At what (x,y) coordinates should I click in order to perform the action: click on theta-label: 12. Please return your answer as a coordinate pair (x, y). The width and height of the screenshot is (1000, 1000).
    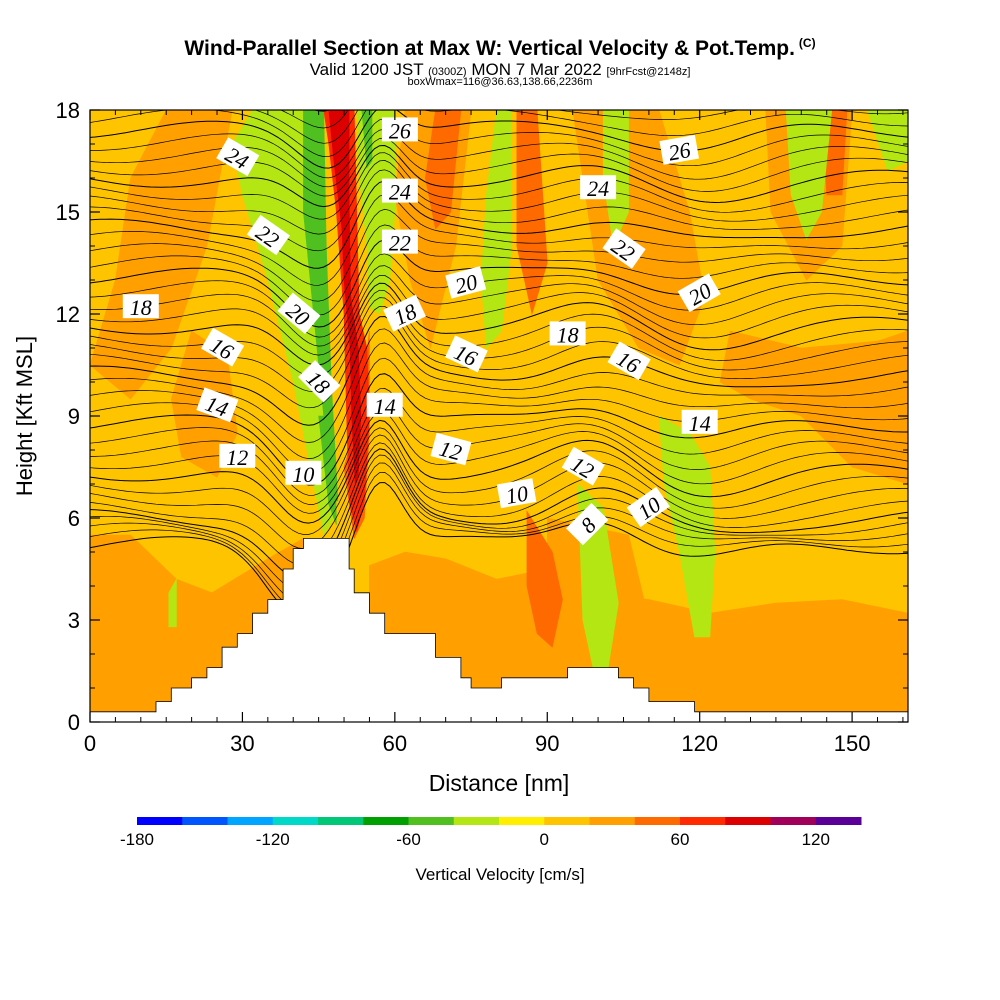
    Looking at the image, I should click on (451, 449).